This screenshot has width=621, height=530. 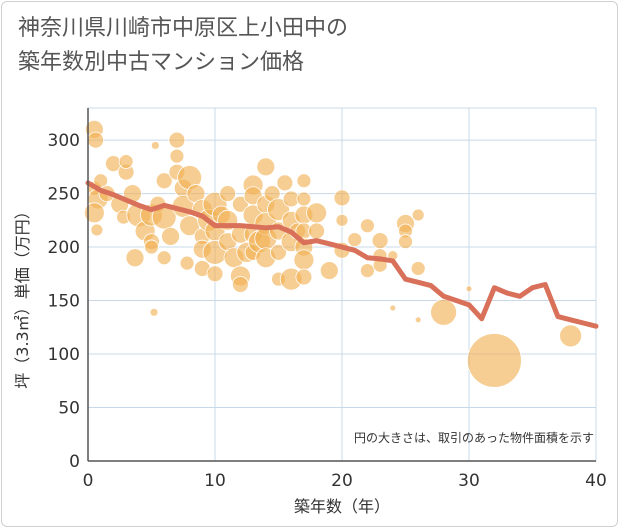 What do you see at coordinates (64, 355) in the screenshot?
I see `y-tick-label: 100` at bounding box center [64, 355].